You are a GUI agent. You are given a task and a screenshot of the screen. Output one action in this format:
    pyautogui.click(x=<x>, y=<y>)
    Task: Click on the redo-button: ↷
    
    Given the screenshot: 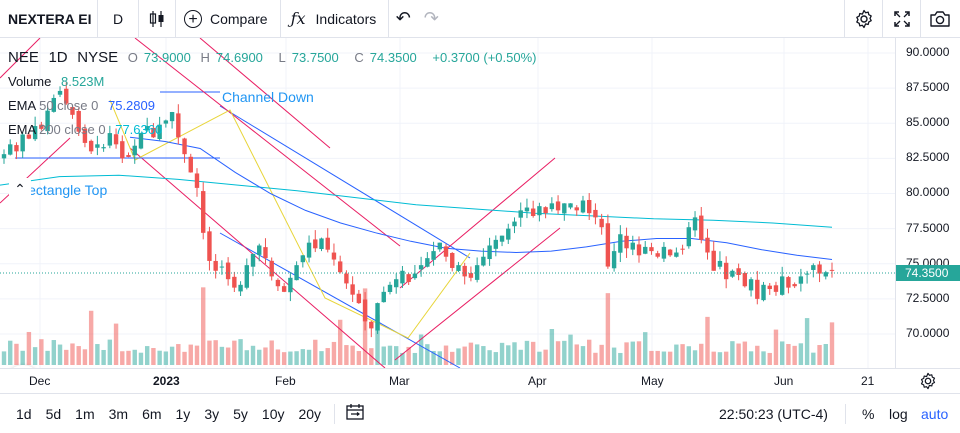 What is the action you would take?
    pyautogui.click(x=431, y=19)
    